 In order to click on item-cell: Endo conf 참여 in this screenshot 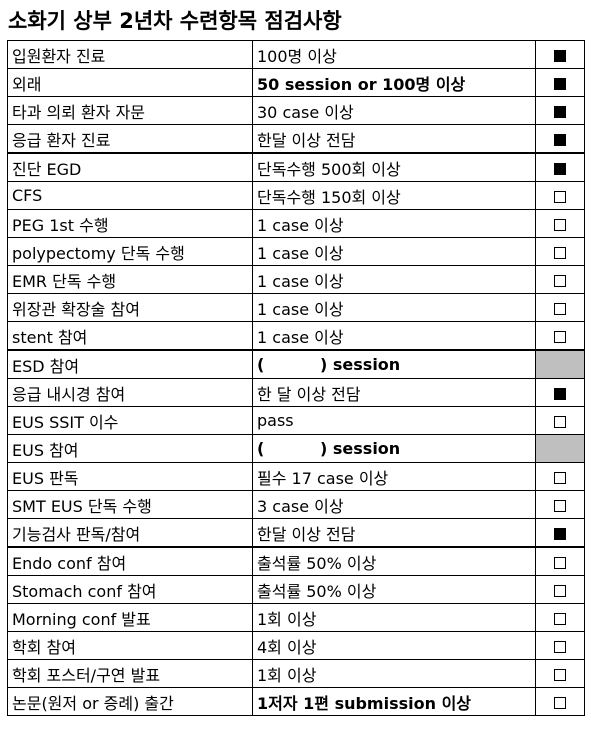, I will do `click(130, 561)`.